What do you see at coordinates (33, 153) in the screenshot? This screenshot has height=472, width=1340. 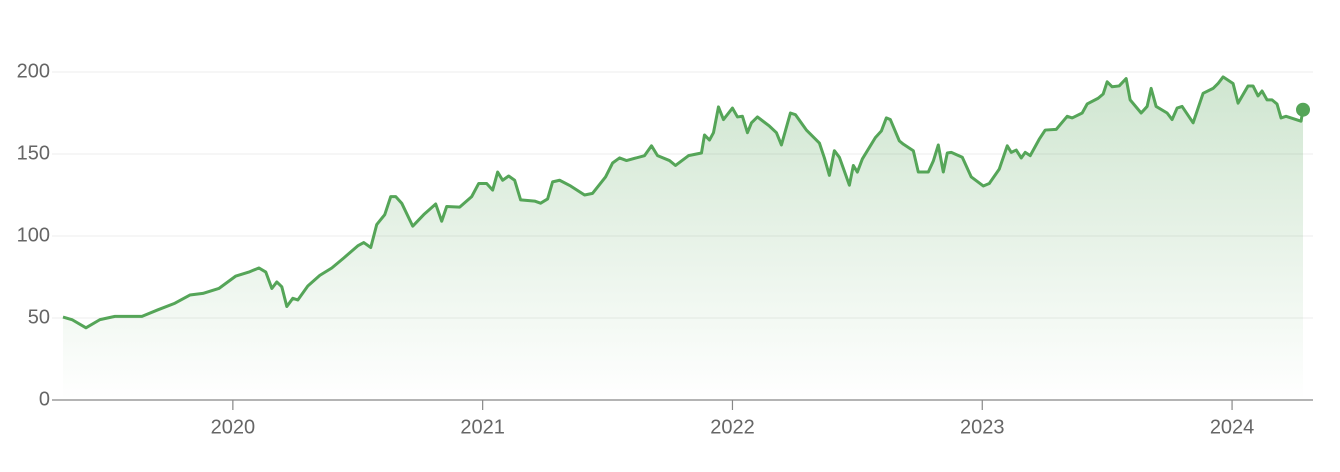 I see `y-tick-label: 150` at bounding box center [33, 153].